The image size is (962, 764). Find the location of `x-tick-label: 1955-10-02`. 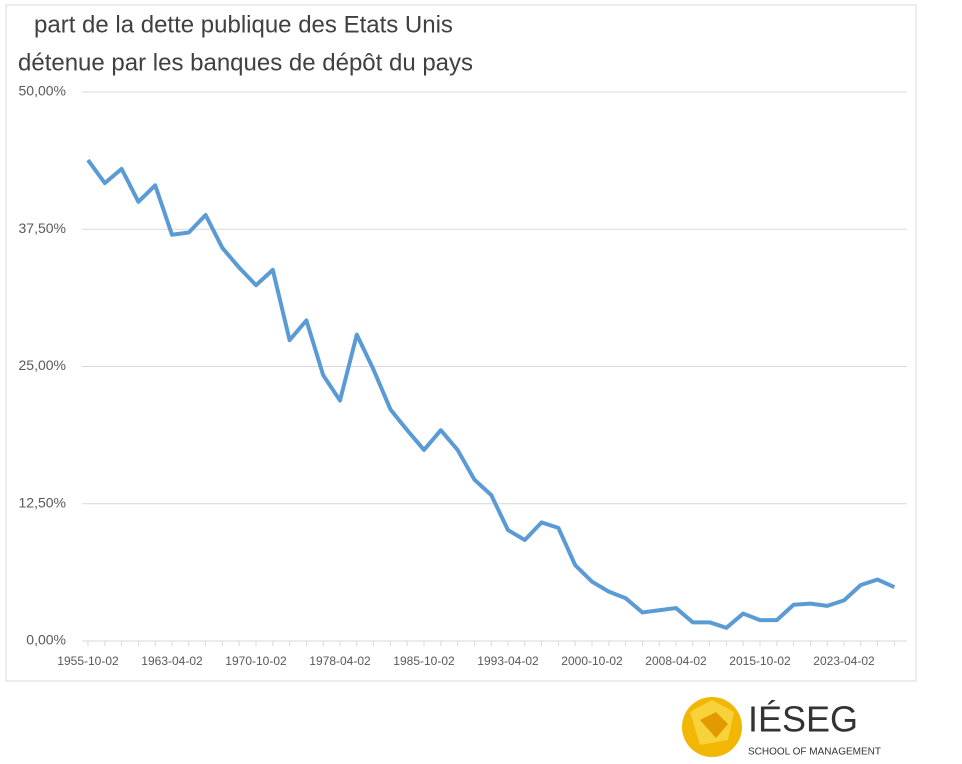

x-tick-label: 1955-10-02 is located at coordinates (88, 661).